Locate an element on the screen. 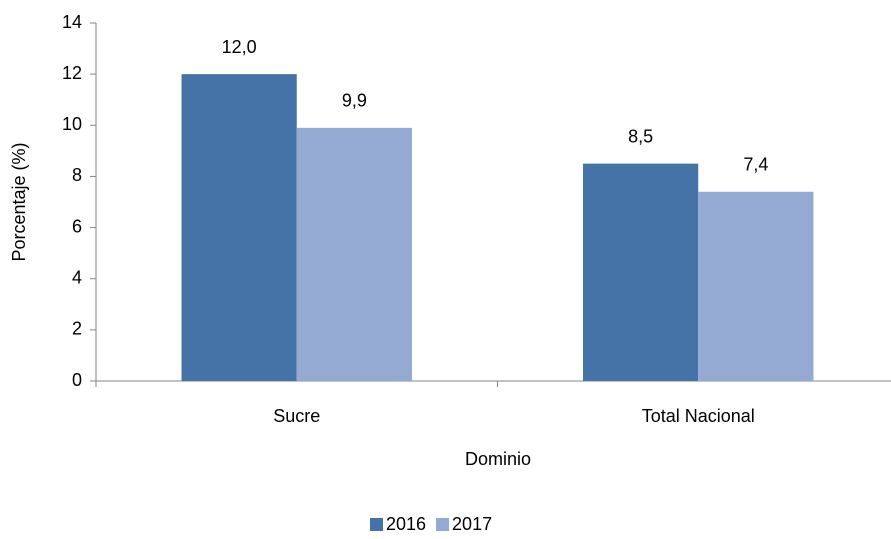  x-tick-label: Total Nacional is located at coordinates (698, 416).